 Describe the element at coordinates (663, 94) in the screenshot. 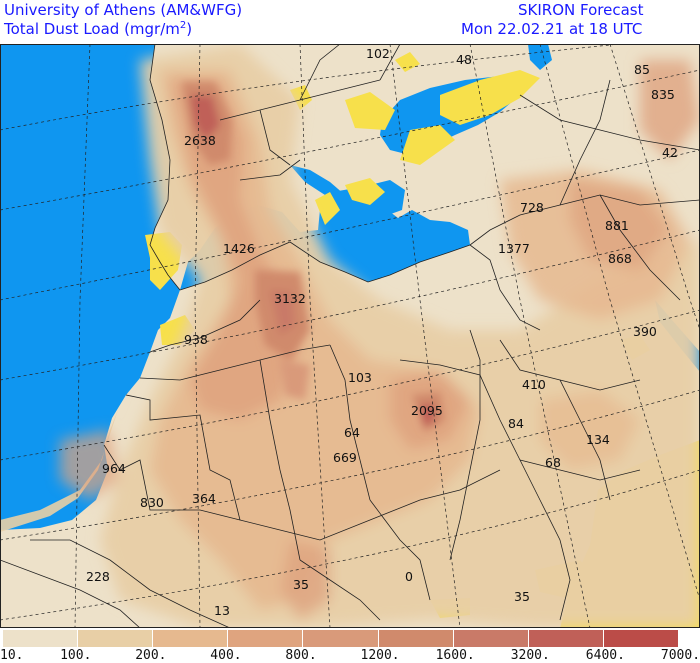

I see `label-835: 835` at that location.